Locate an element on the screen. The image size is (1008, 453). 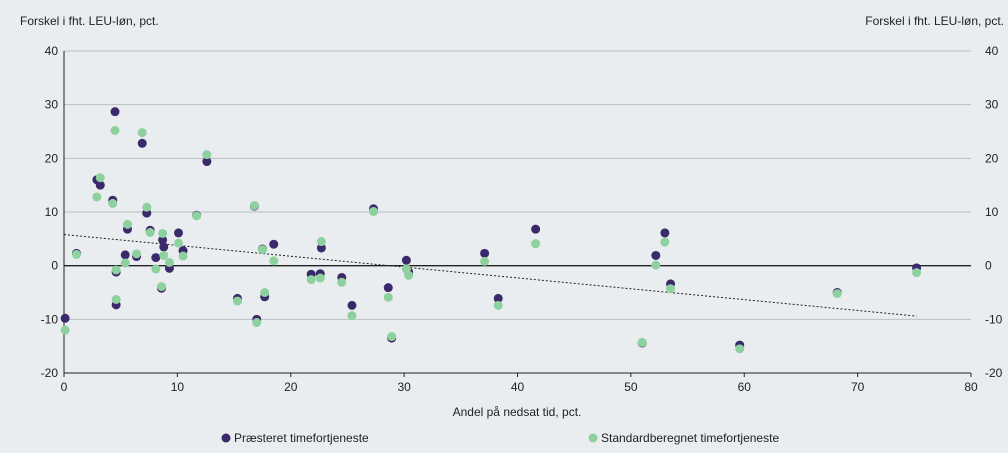
x-tick-label: 20 is located at coordinates (291, 387).